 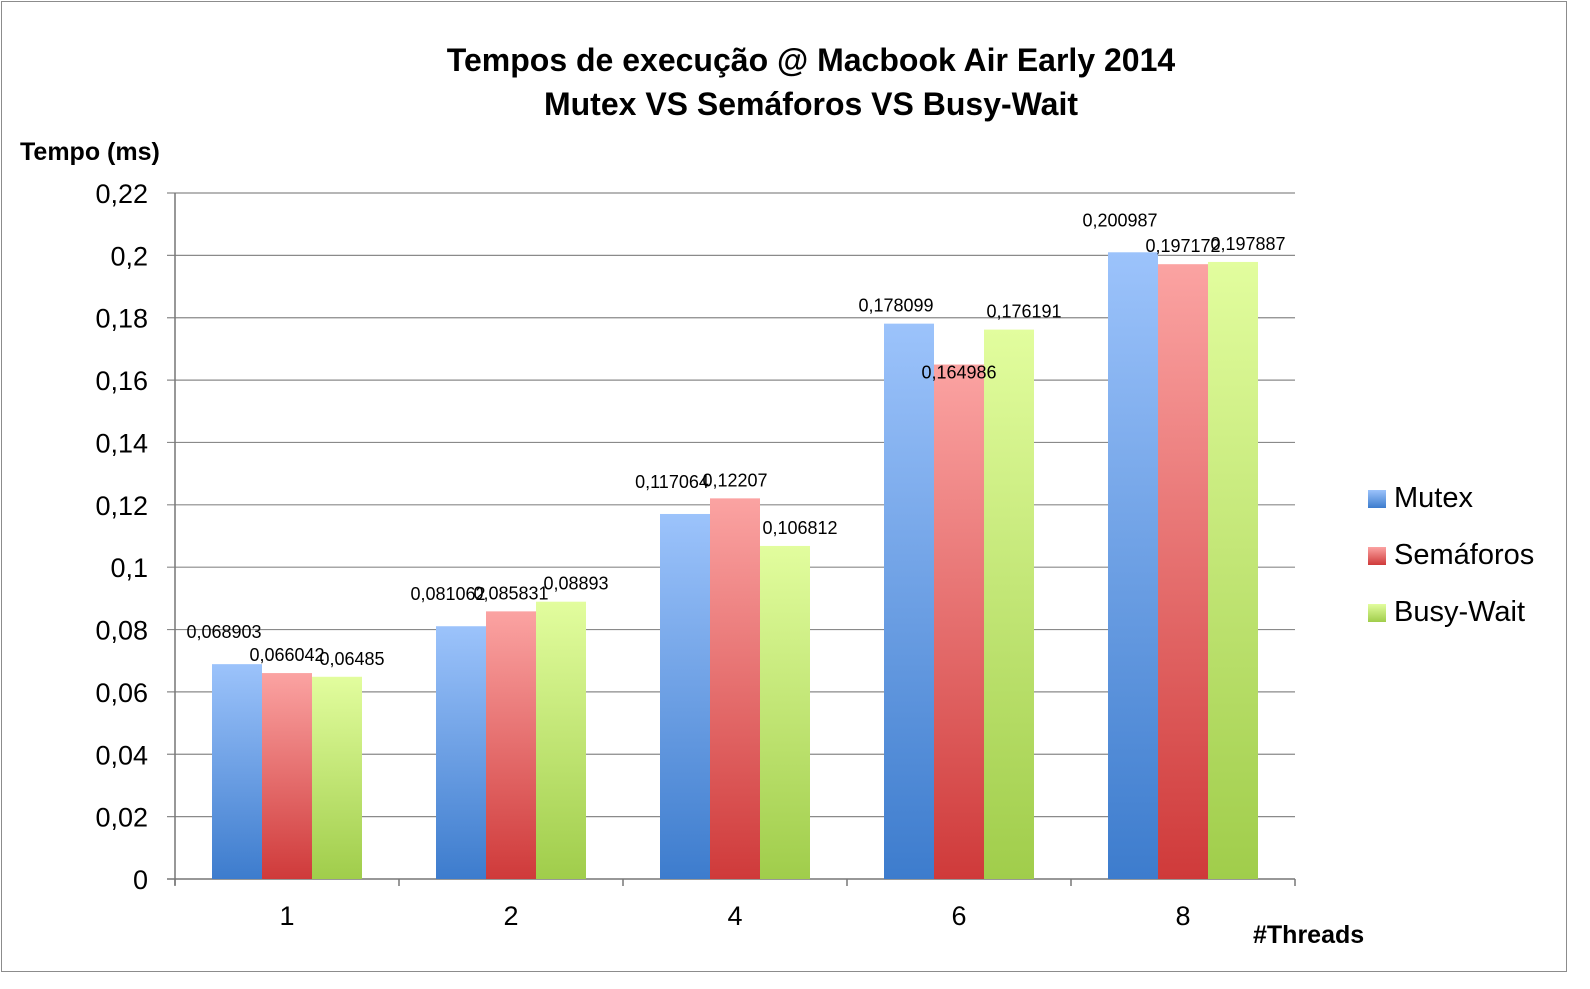 I want to click on y-tick-label: 0,12, so click(x=121, y=506).